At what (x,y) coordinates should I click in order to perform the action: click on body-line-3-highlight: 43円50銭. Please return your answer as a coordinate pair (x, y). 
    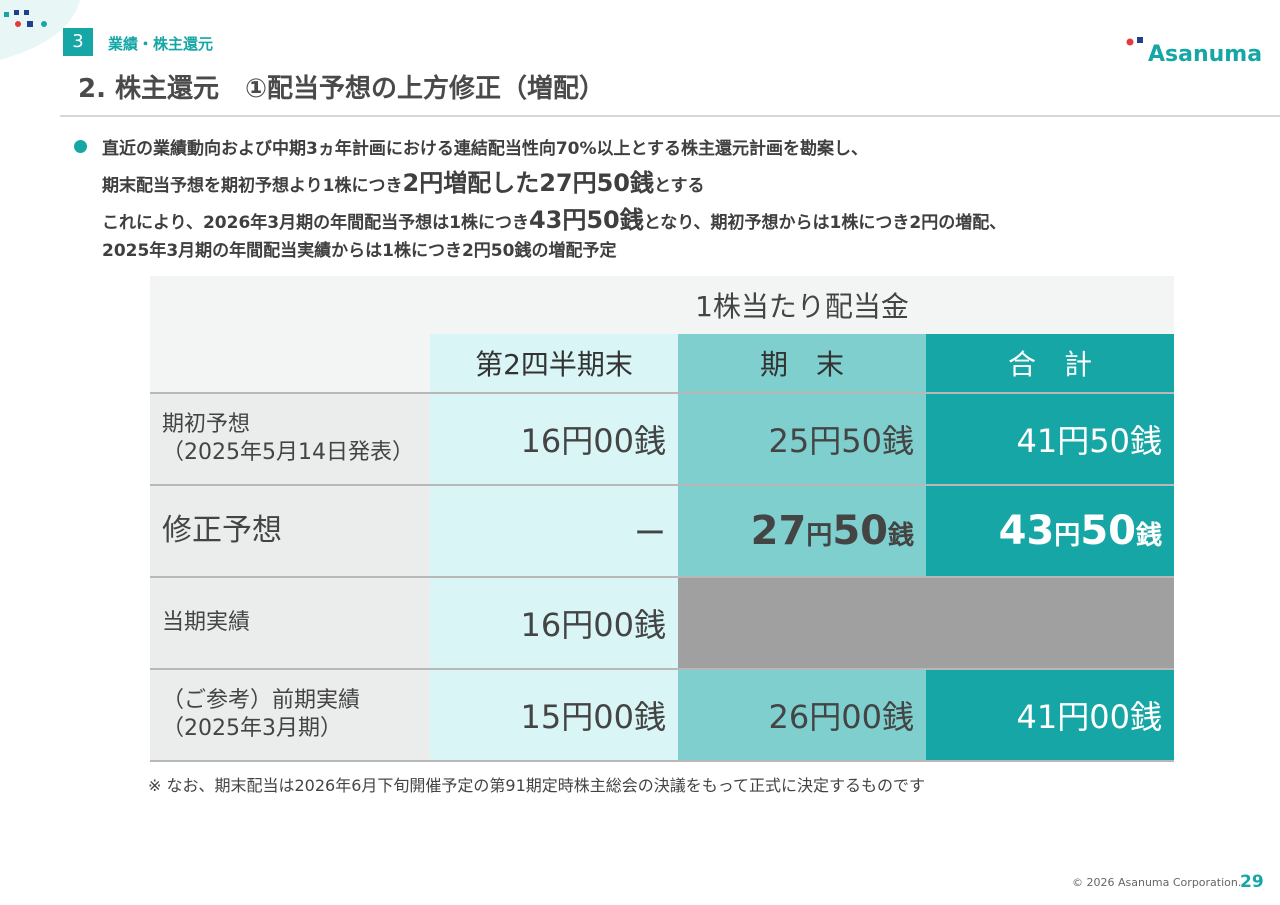
    Looking at the image, I should click on (586, 220).